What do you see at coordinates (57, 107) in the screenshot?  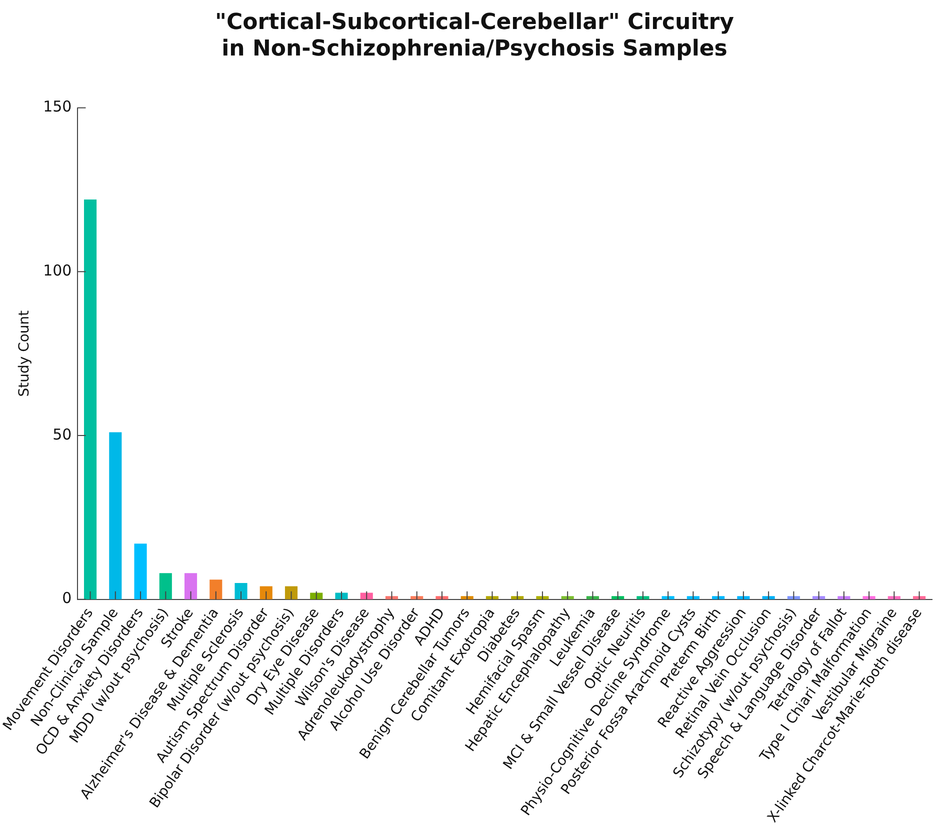 I see `y-tick-label: 150` at bounding box center [57, 107].